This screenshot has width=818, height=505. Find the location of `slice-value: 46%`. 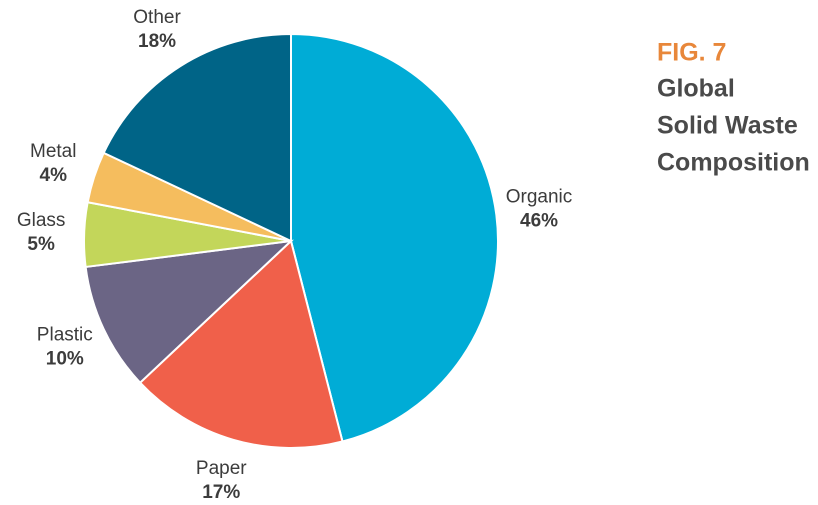

slice-value: 46% is located at coordinates (539, 221).